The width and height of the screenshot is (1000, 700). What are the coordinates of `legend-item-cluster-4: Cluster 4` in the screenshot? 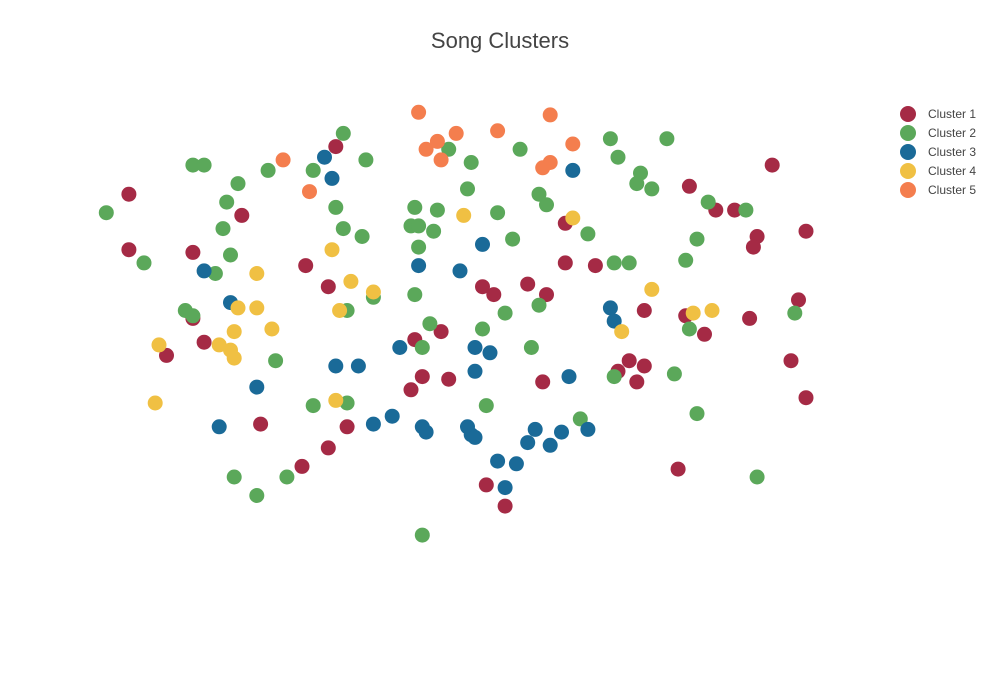 It's located at (938, 170).